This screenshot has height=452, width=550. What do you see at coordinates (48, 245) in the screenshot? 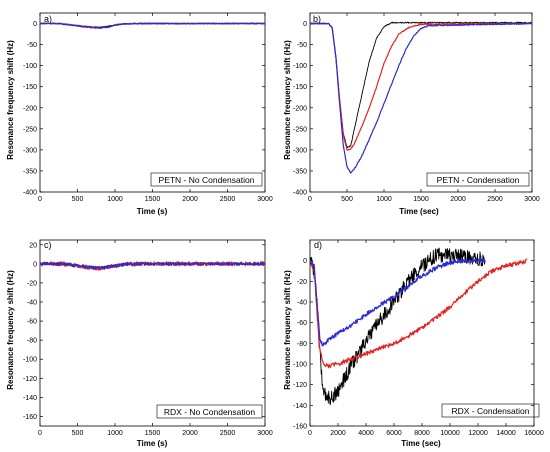
I see `panel-c-label: c)` at bounding box center [48, 245].